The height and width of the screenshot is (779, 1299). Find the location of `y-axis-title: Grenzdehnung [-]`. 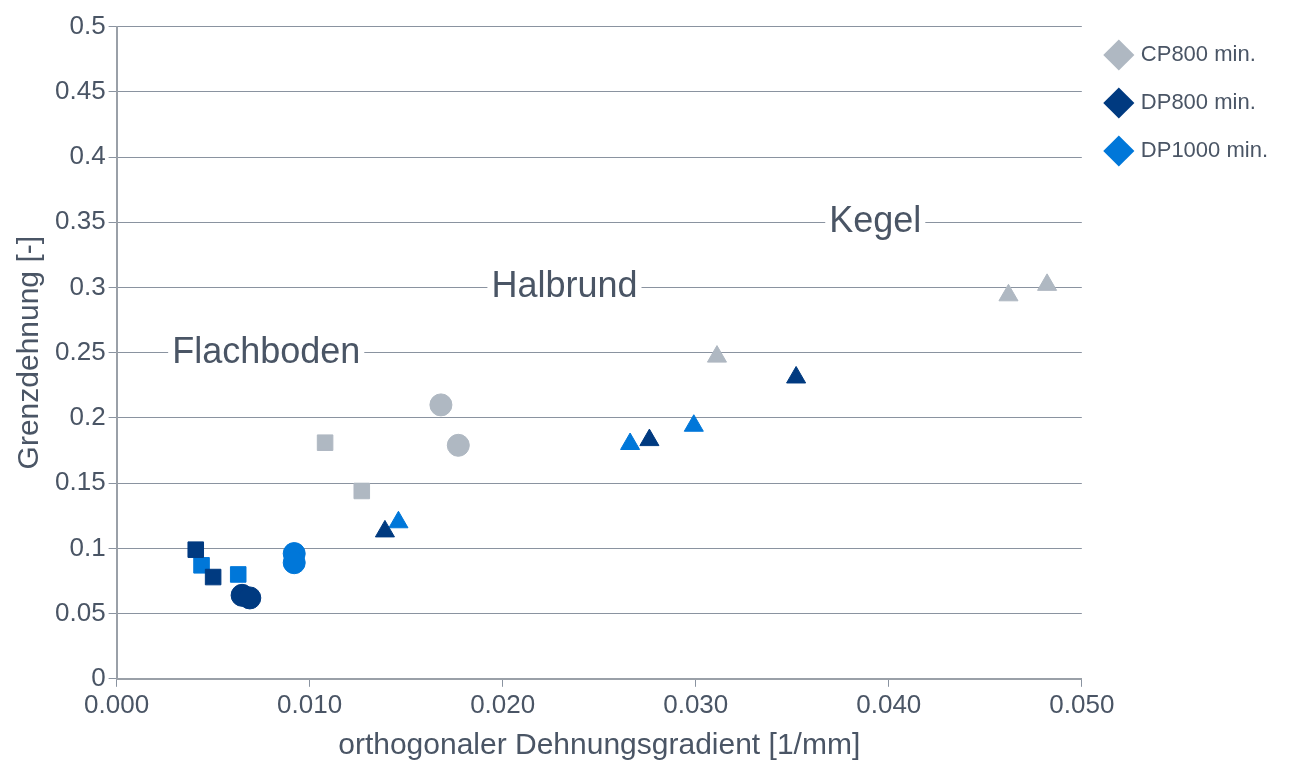

y-axis-title: Grenzdehnung [-] is located at coordinates (28, 352).